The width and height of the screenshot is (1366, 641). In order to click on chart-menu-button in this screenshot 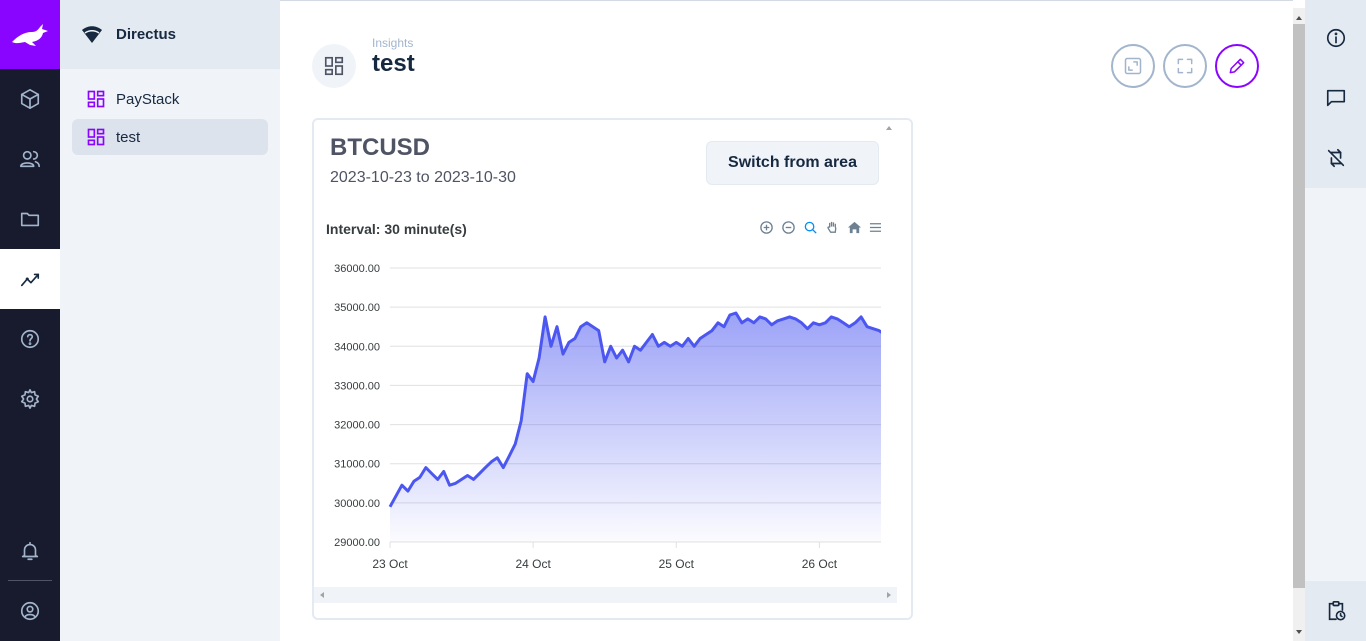, I will do `click(876, 227)`.